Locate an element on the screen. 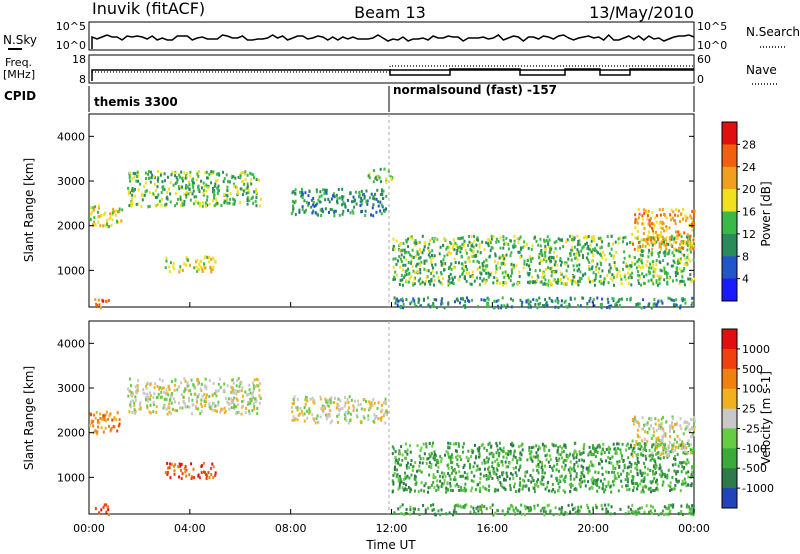 The height and width of the screenshot is (554, 800). colorbar-tick-label: 28 is located at coordinates (749, 144).